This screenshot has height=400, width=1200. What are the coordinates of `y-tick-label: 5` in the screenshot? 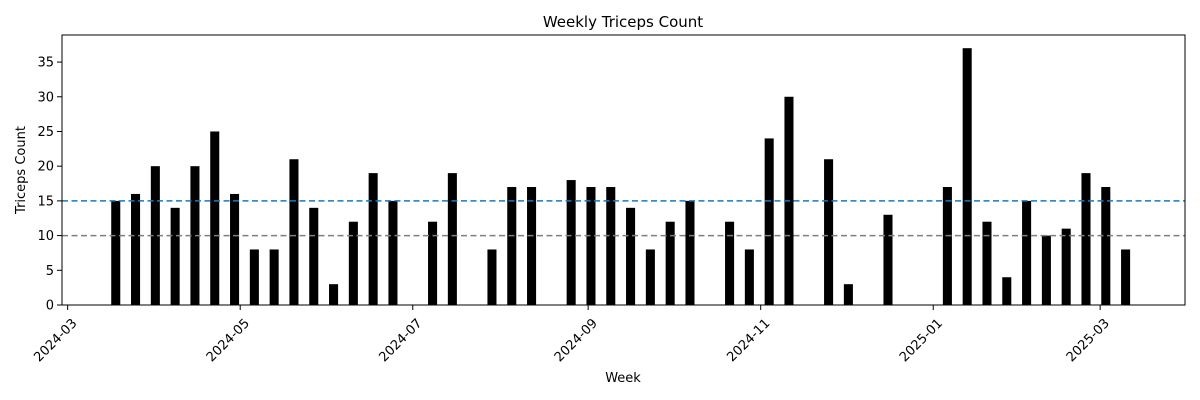 It's located at (50, 271).